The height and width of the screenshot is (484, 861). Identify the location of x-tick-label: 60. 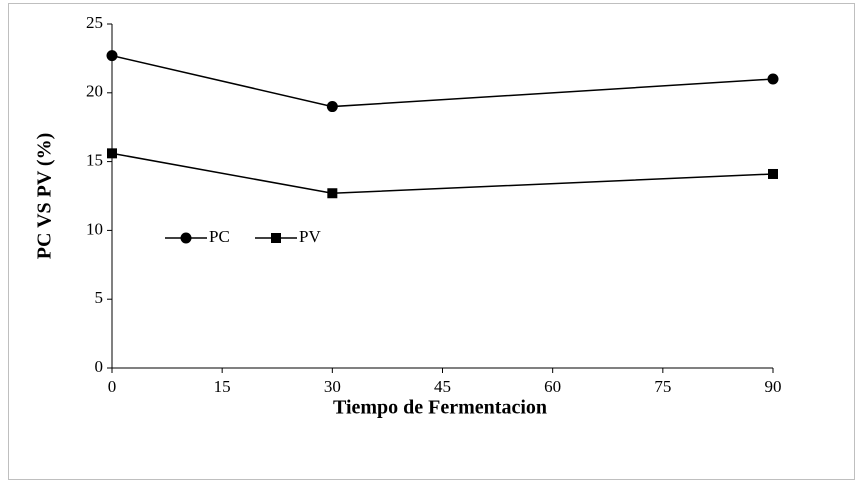
(552, 386).